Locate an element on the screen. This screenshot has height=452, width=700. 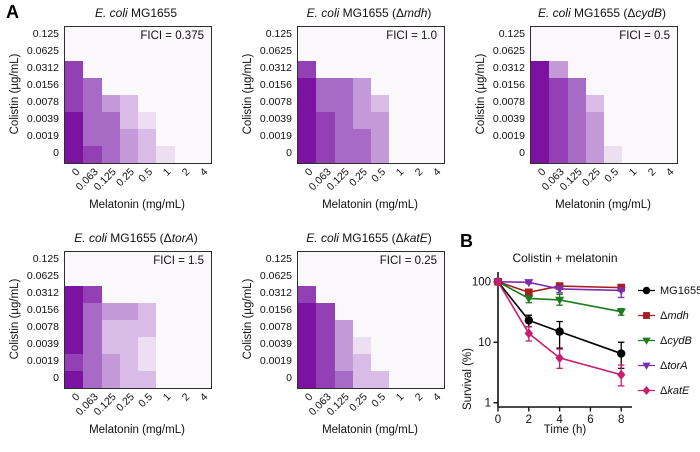
legend-label: ΔtorA is located at coordinates (674, 365).